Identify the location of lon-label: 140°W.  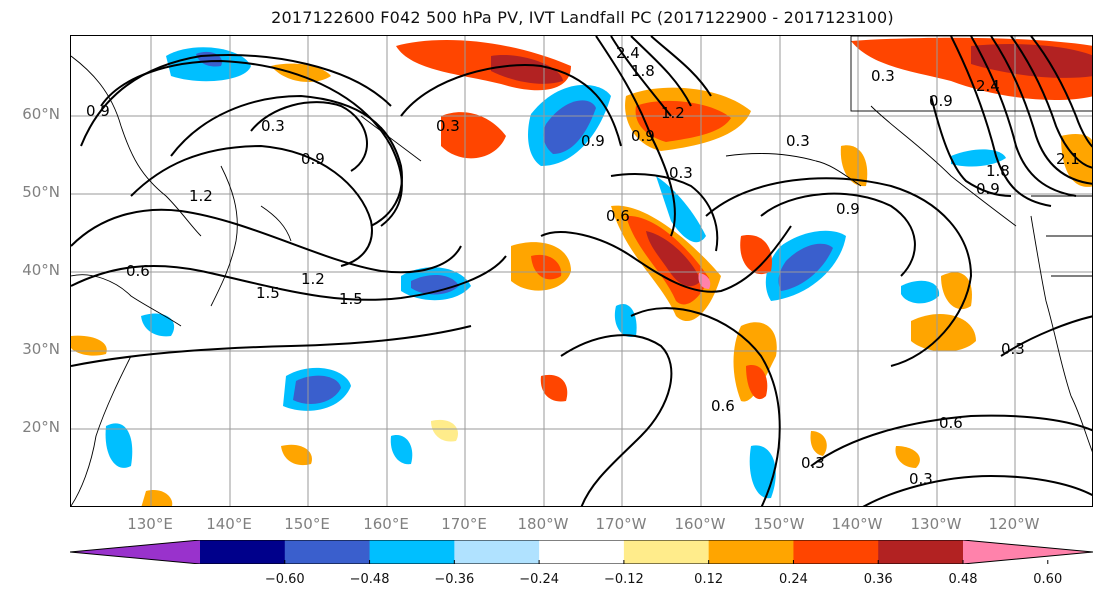
(857, 524).